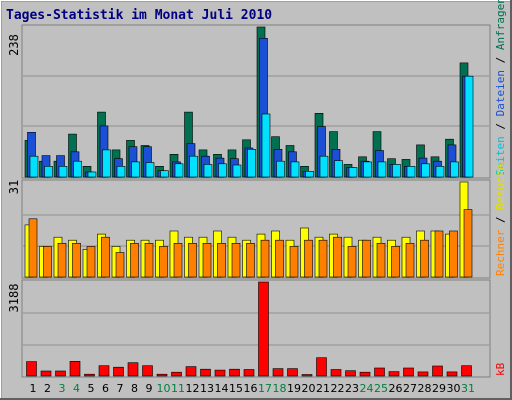 The width and height of the screenshot is (512, 400). I want to click on x-tick-label: 25, so click(381, 388).